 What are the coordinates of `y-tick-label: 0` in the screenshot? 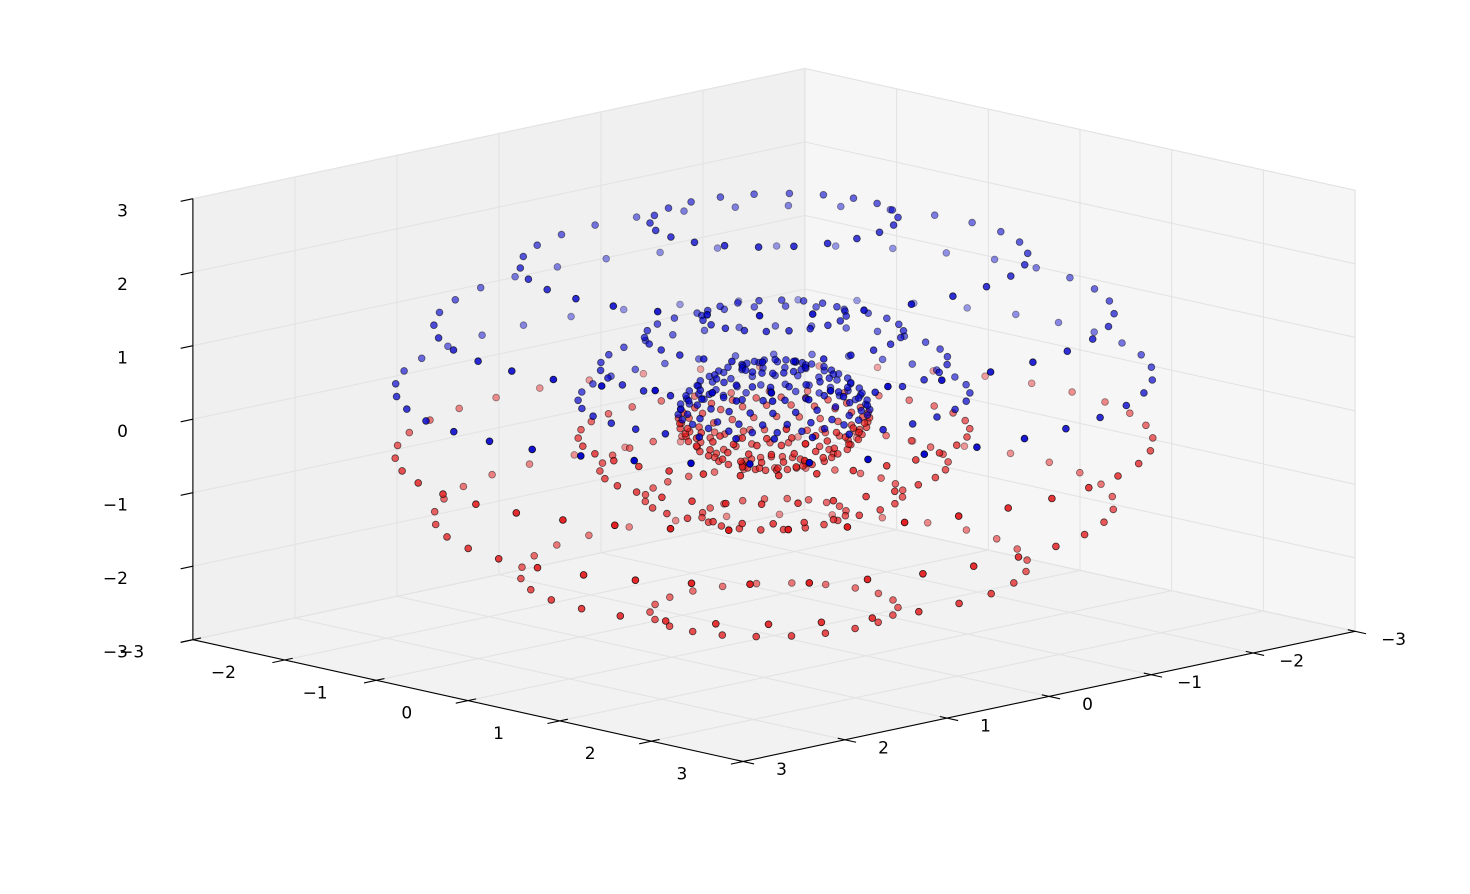 It's located at (1087, 705).